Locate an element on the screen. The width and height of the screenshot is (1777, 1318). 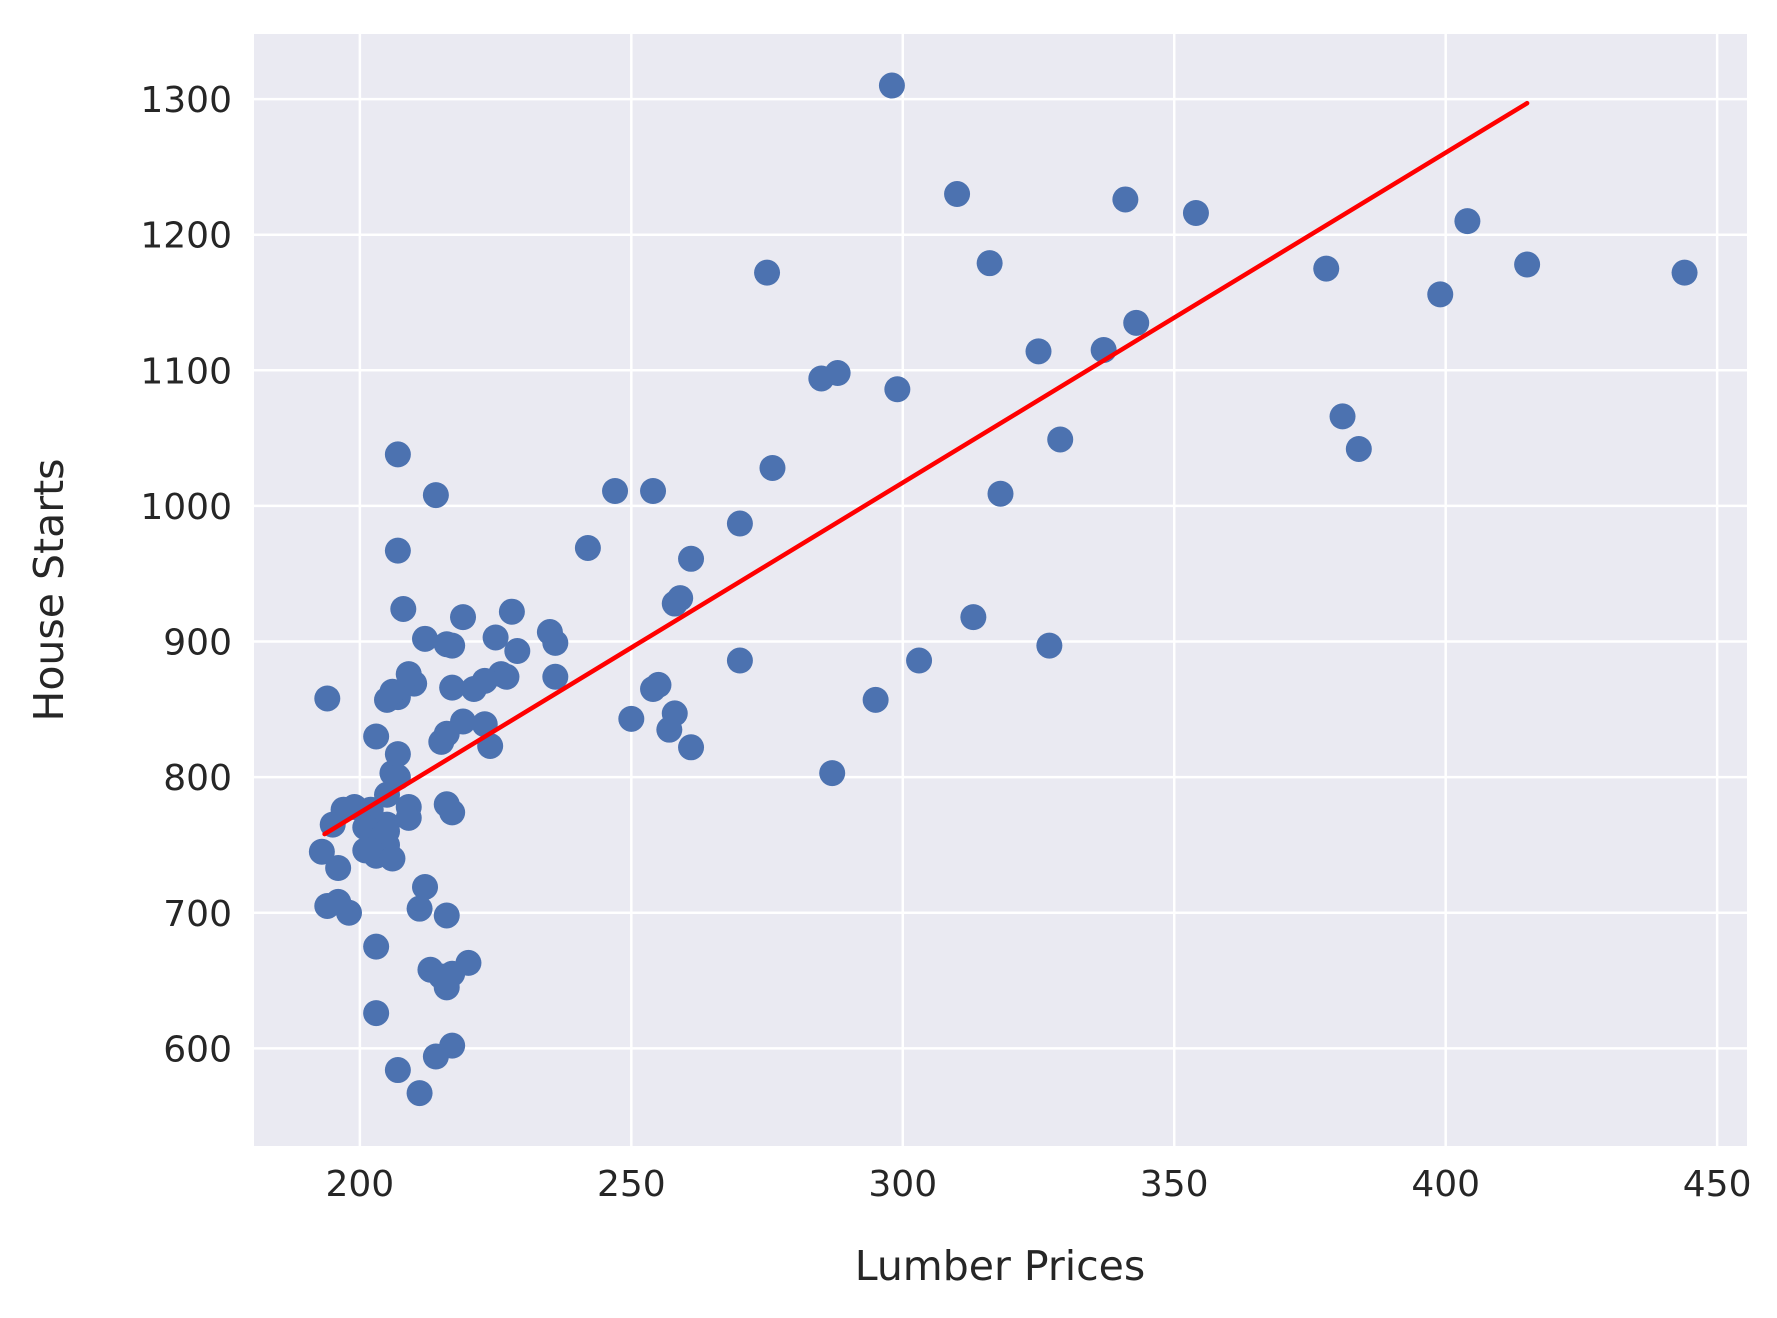
x-tick-label: 350 is located at coordinates (1174, 1184).